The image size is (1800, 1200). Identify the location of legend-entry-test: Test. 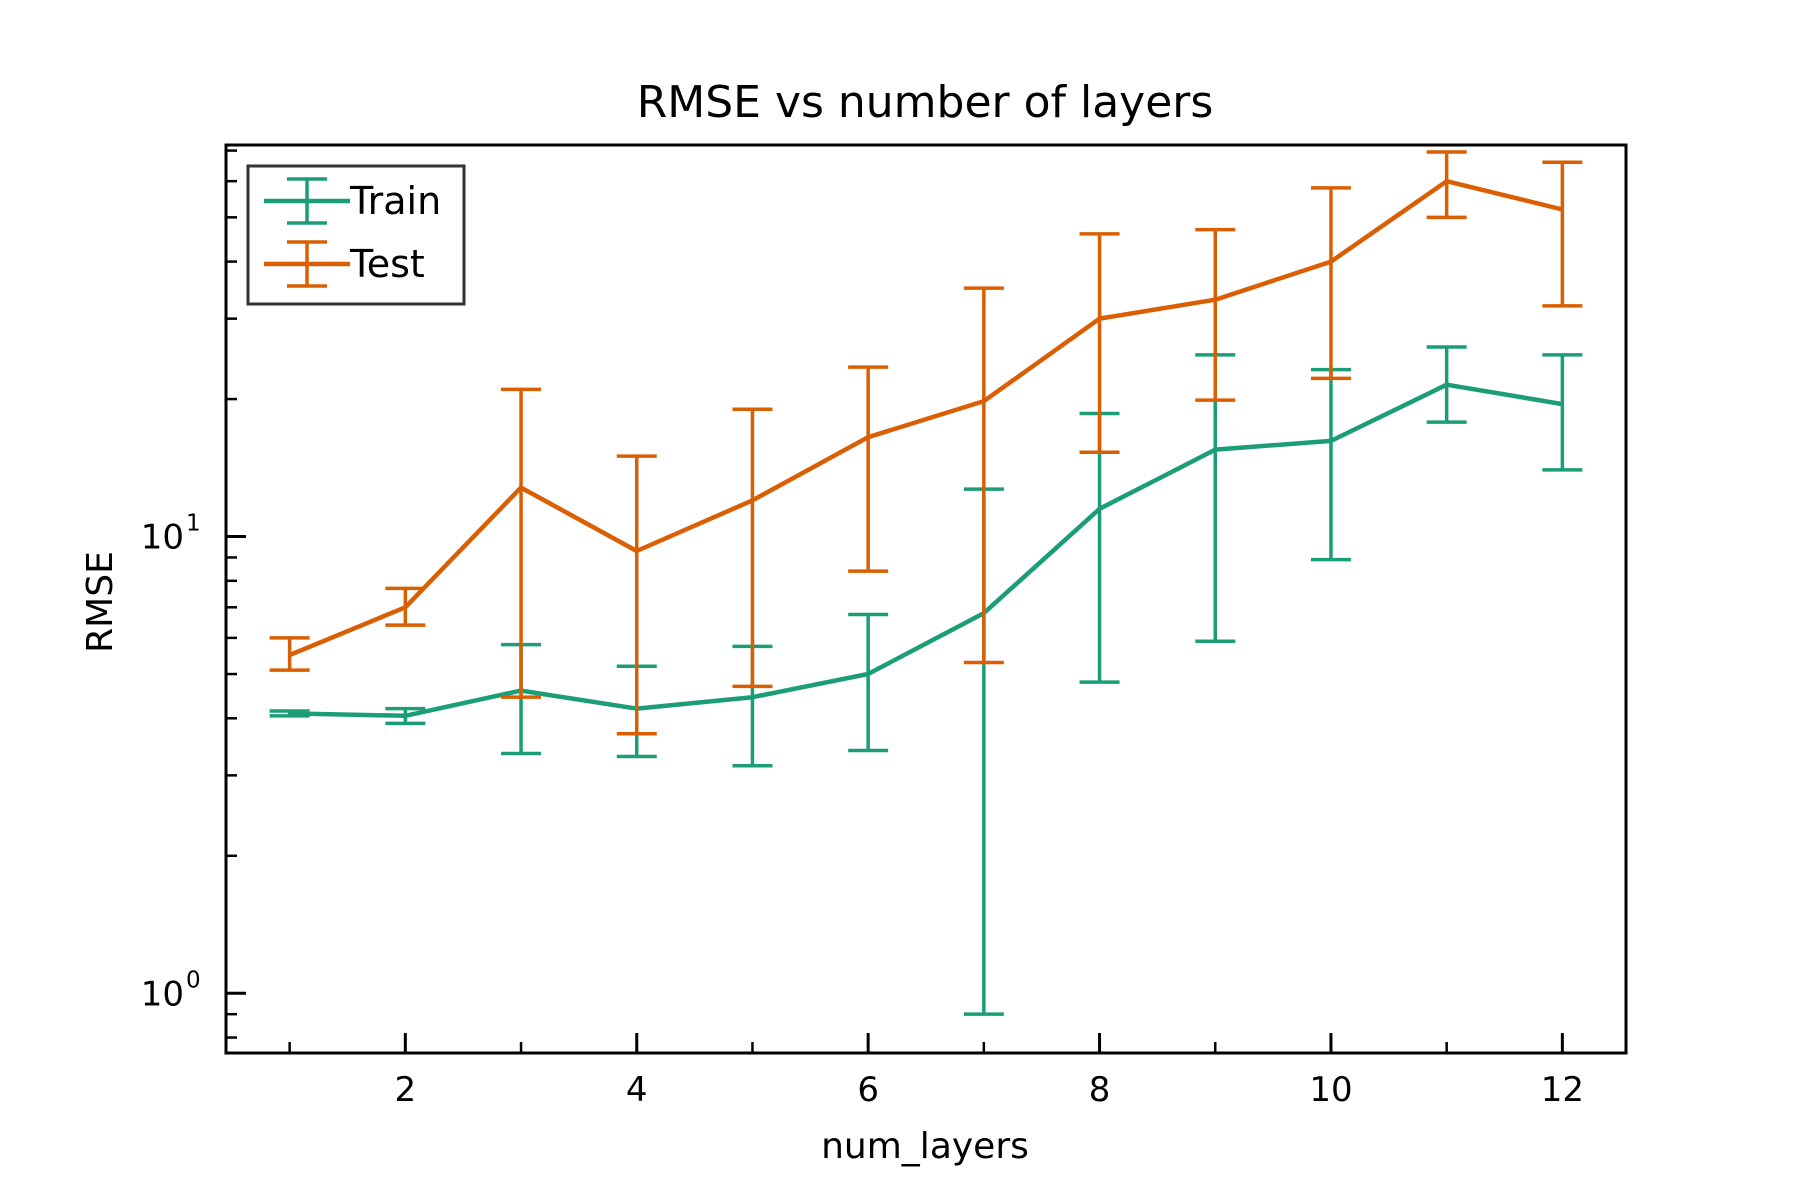
(344, 264).